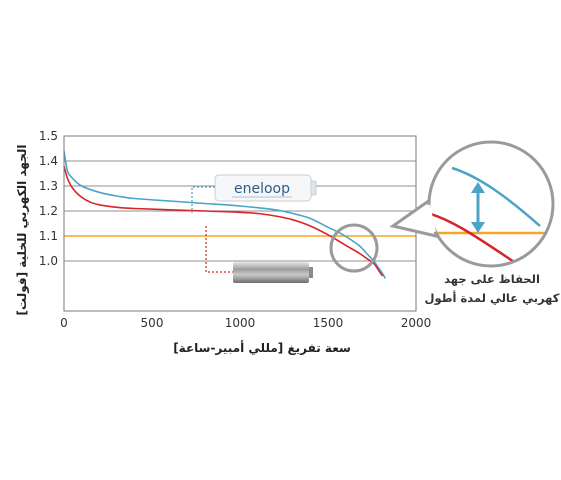 Image resolution: width=561 pixels, height=480 pixels. What do you see at coordinates (219, 249) in the screenshot?
I see `generic-connector-line` at bounding box center [219, 249].